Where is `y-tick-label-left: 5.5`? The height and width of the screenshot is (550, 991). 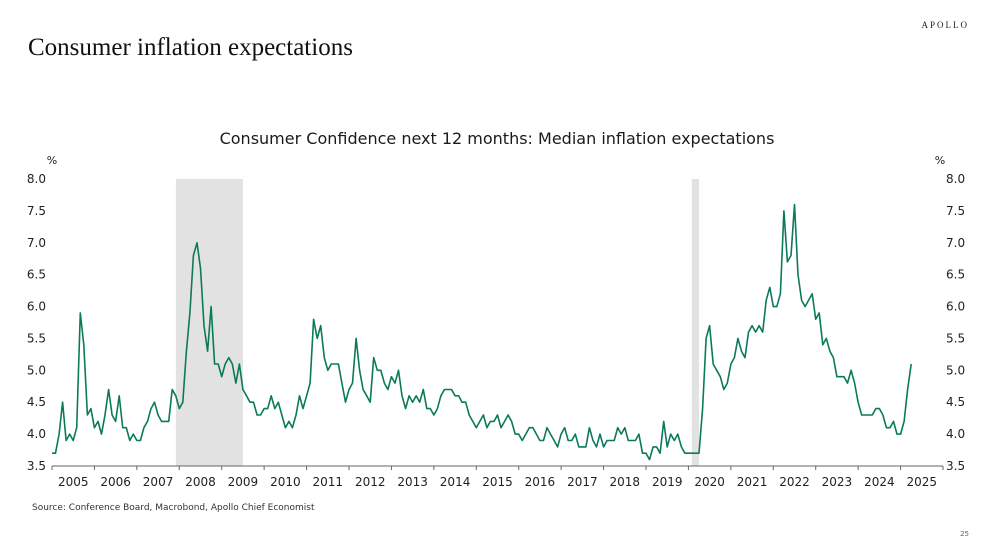
y-tick-label-left: 5.5 is located at coordinates (36, 338).